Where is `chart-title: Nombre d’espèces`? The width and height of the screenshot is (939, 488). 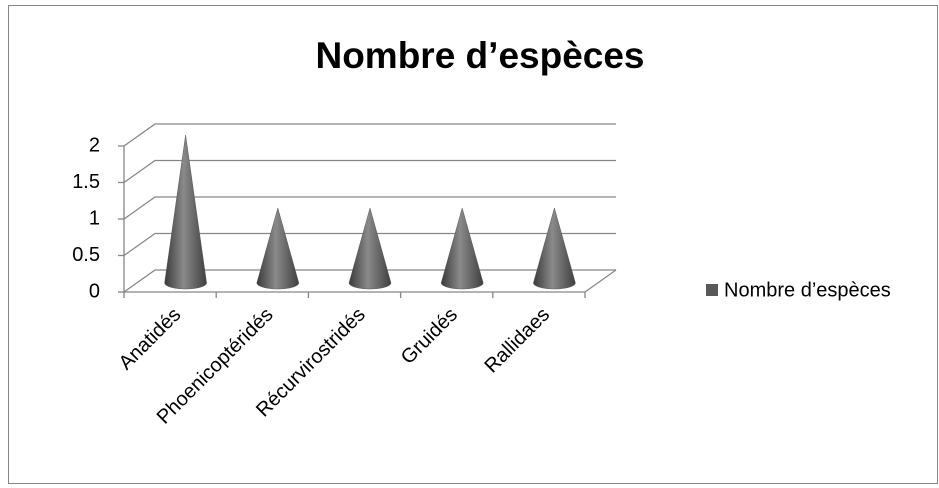 chart-title: Nombre d’espèces is located at coordinates (479, 55).